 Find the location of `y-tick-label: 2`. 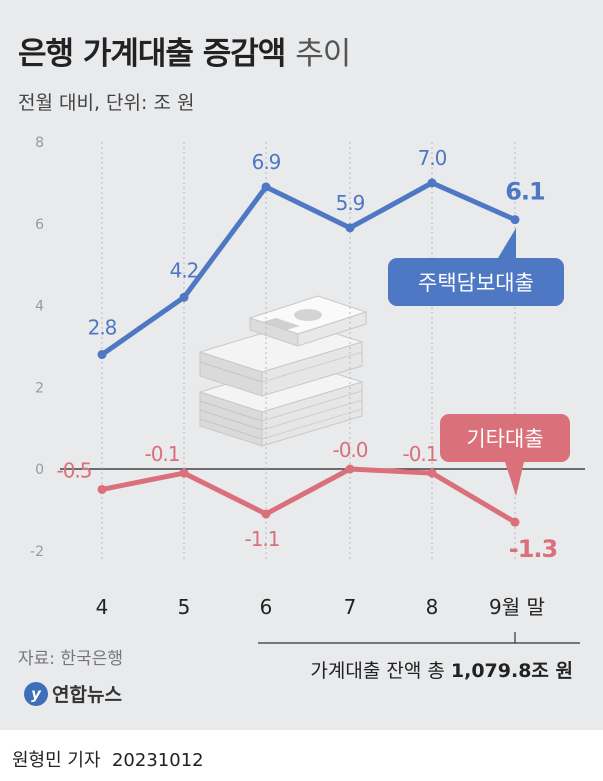

y-tick-label: 2 is located at coordinates (39, 388).